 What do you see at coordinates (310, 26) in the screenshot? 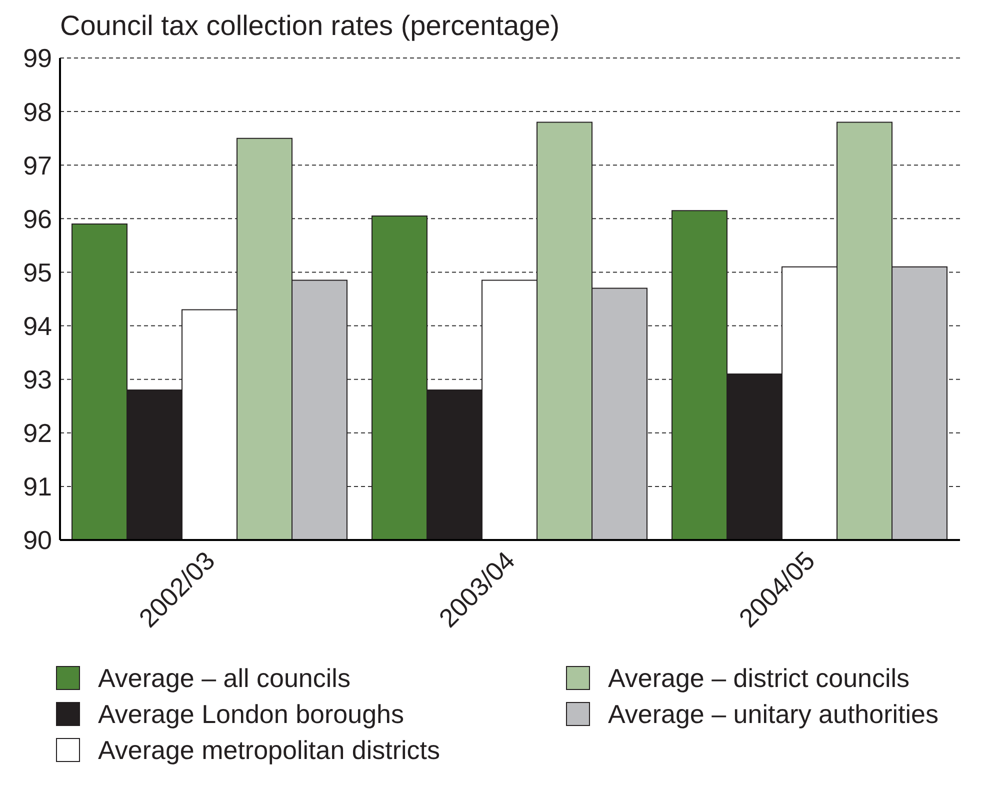
I see `chart-title: Council tax collection rates (percentage)` at bounding box center [310, 26].